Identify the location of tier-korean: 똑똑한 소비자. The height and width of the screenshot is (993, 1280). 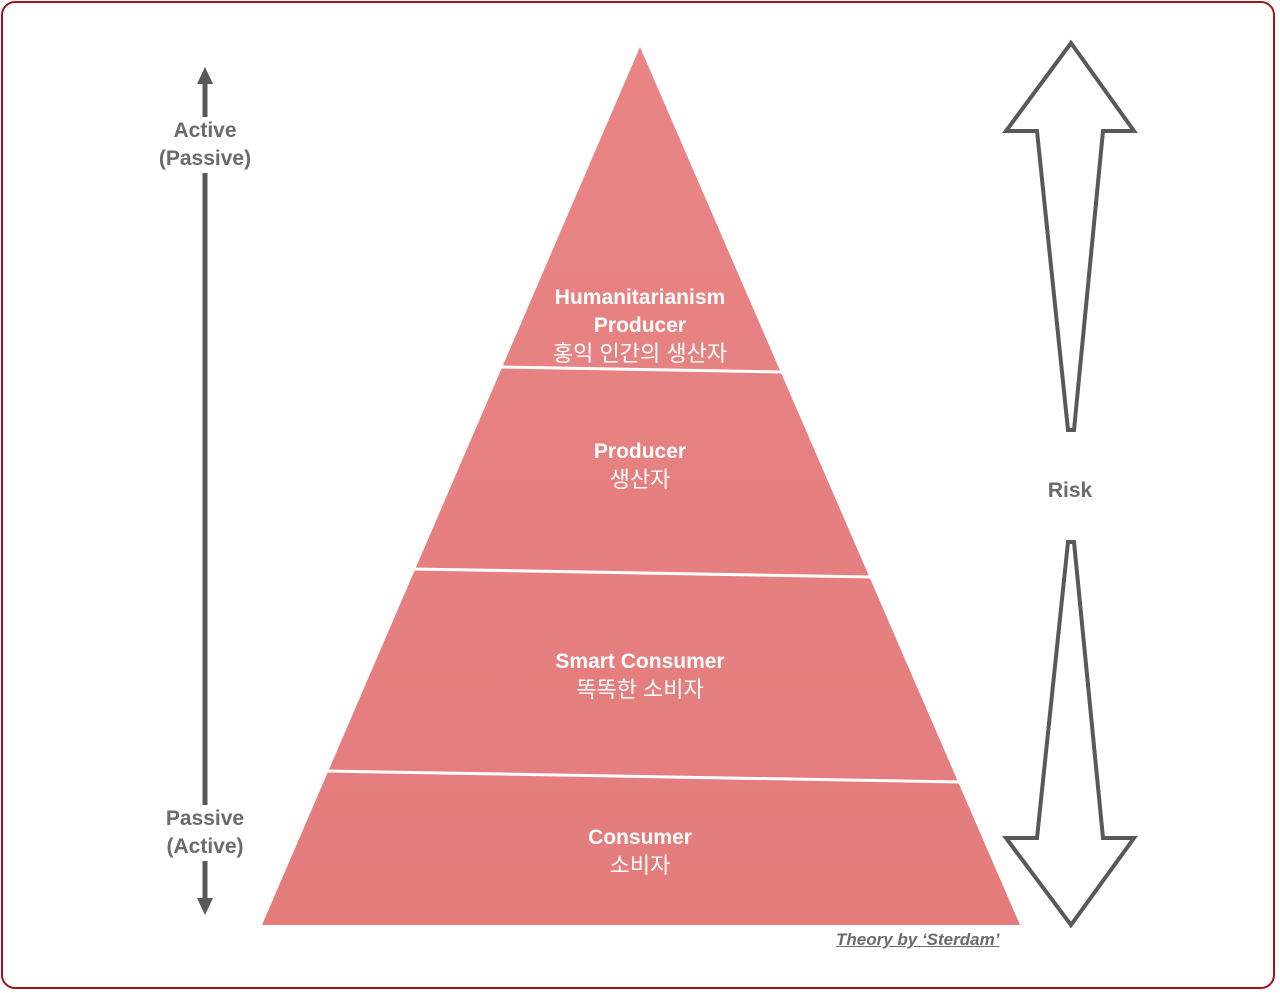
(640, 689).